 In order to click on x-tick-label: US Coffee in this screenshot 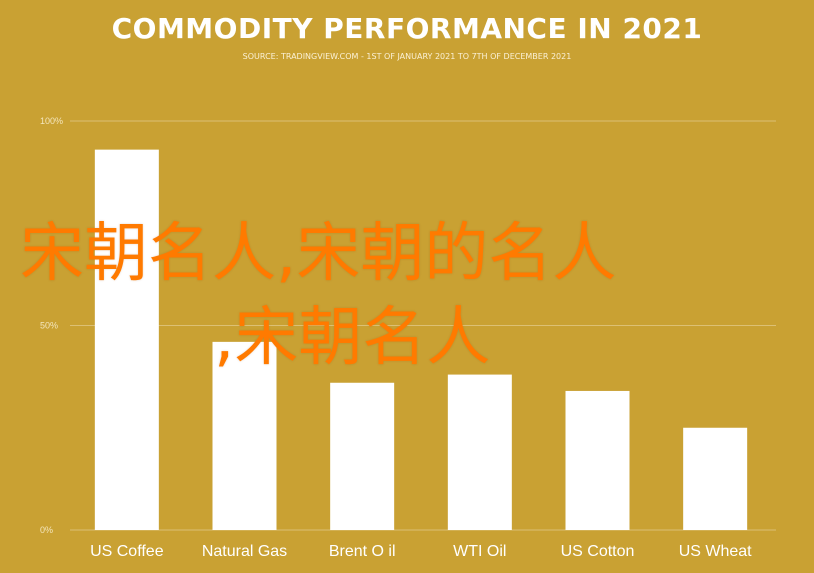, I will do `click(127, 551)`.